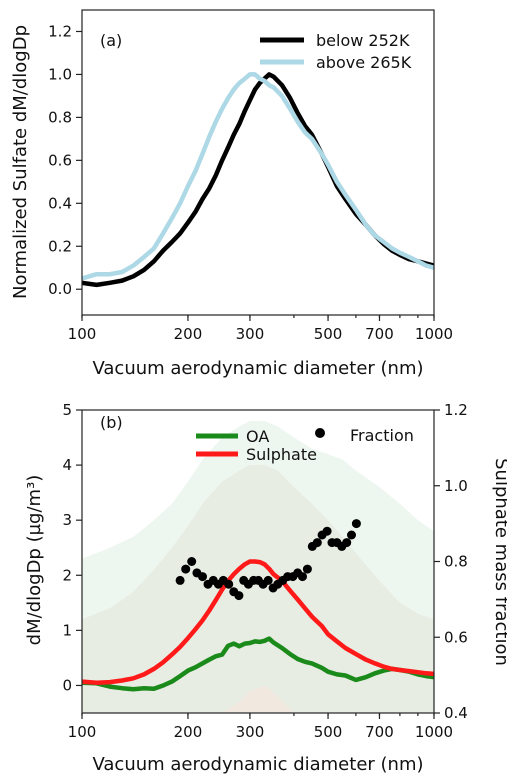 The width and height of the screenshot is (507, 775). What do you see at coordinates (320, 433) in the screenshot?
I see `legend-marker-fraction` at bounding box center [320, 433].